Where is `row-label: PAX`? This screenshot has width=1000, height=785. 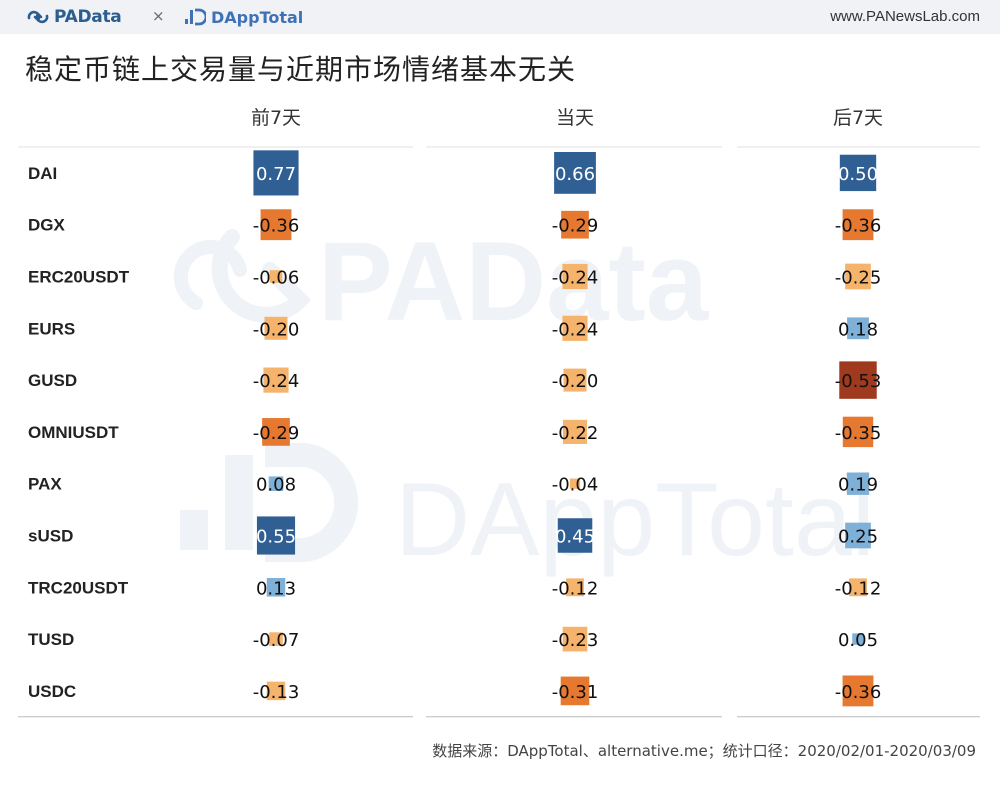 row-label: PAX is located at coordinates (45, 484).